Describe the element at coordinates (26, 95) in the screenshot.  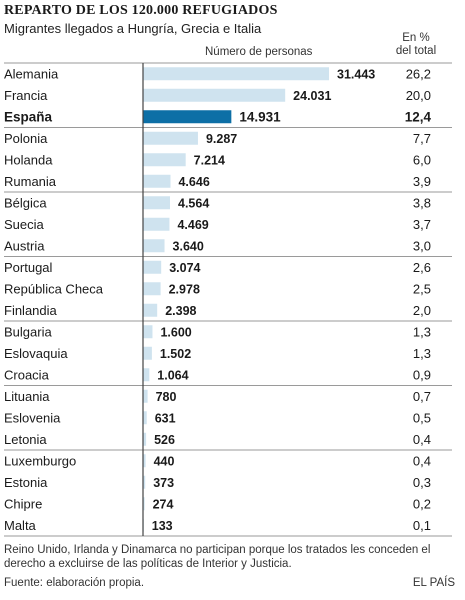
I see `category-label: Francia` at that location.